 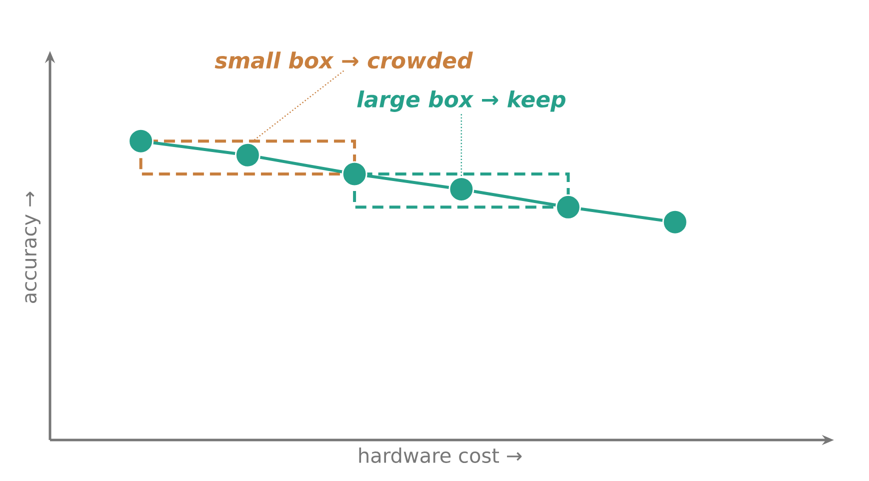 What do you see at coordinates (343, 60) in the screenshot?
I see `text: small box → crowded` at bounding box center [343, 60].